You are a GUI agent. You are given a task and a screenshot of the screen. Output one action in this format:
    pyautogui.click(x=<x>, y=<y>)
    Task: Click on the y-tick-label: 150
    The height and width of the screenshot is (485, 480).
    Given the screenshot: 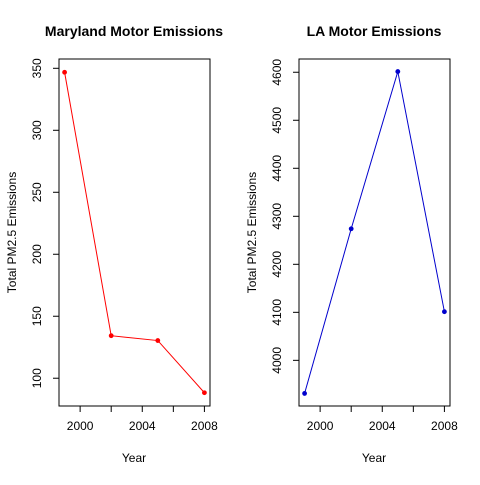 What is the action you would take?
    pyautogui.click(x=37, y=316)
    